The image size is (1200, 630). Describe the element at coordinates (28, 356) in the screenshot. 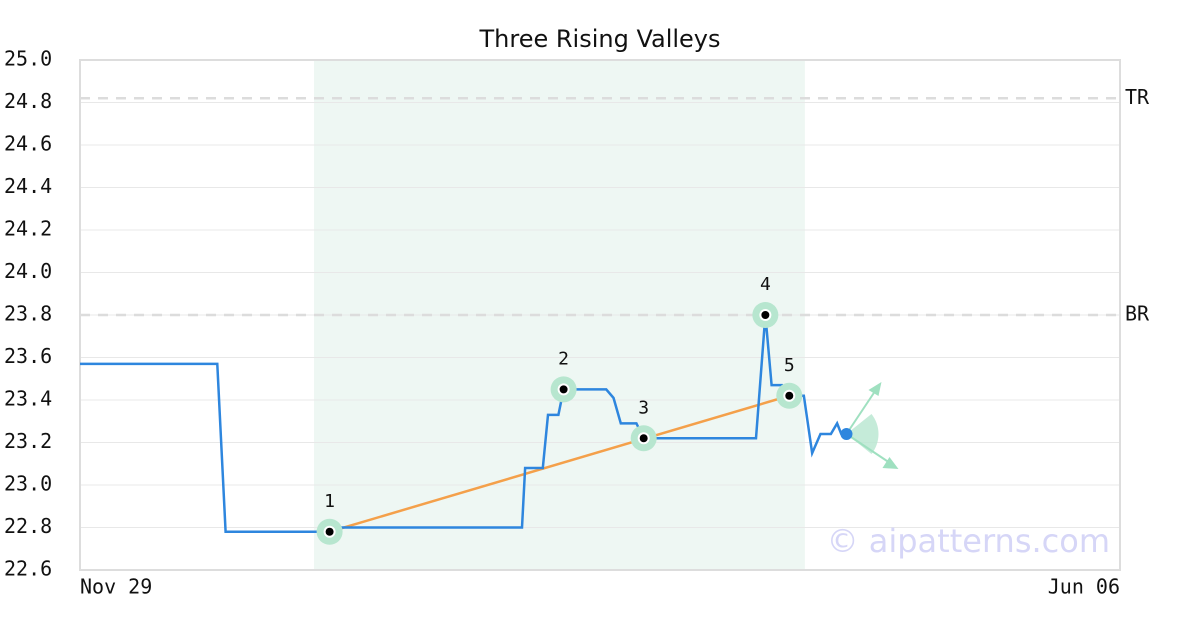

I see `y-tick-label: 23.6` at that location.